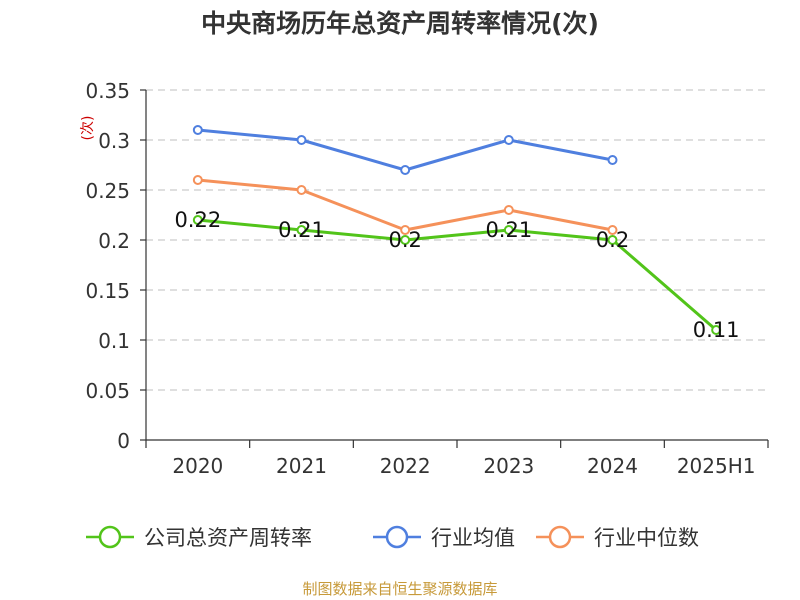  Describe the element at coordinates (197, 466) in the screenshot. I see `x-tick-label: 2020` at that location.